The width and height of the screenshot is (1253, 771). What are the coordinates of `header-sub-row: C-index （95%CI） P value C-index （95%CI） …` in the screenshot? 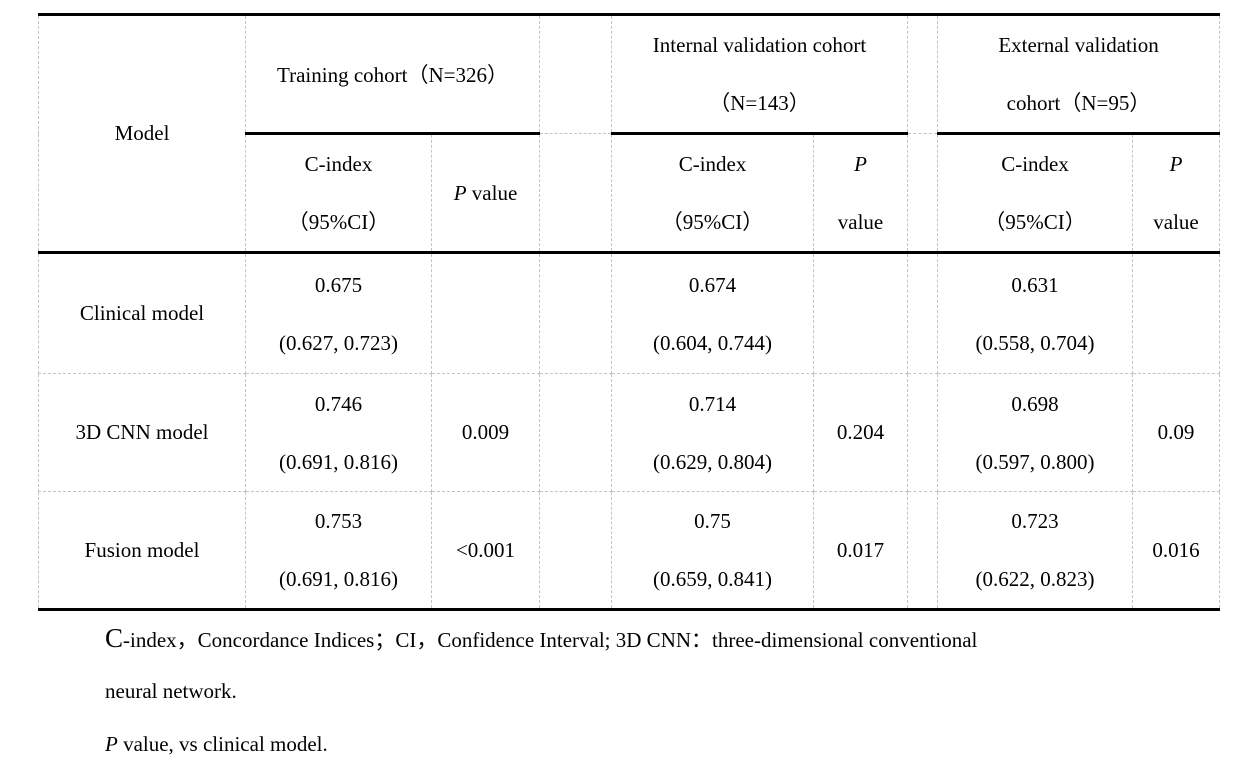 It's located at (630, 193).